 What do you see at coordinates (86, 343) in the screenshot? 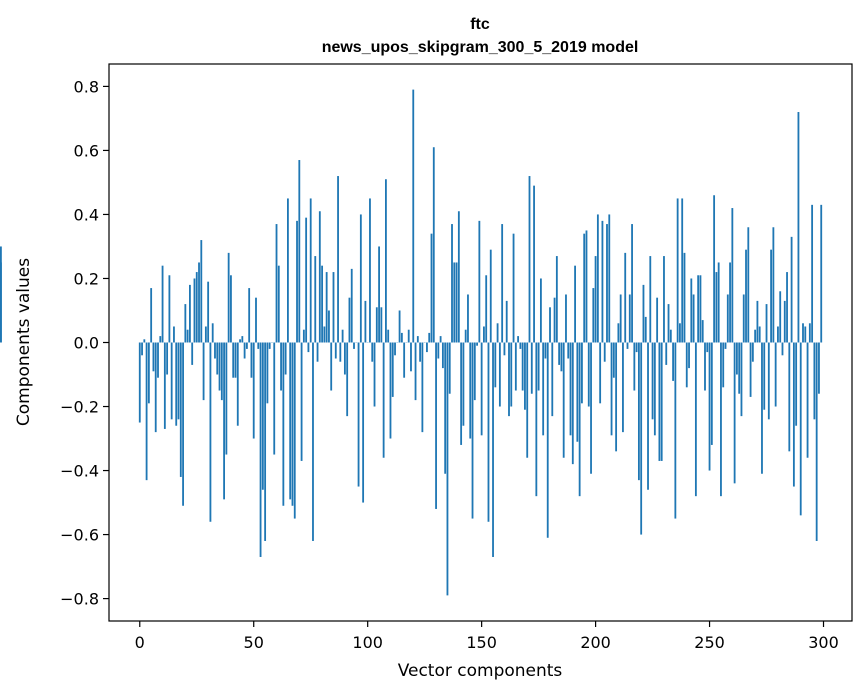
I see `y-tick-label: 0.0` at bounding box center [86, 343].